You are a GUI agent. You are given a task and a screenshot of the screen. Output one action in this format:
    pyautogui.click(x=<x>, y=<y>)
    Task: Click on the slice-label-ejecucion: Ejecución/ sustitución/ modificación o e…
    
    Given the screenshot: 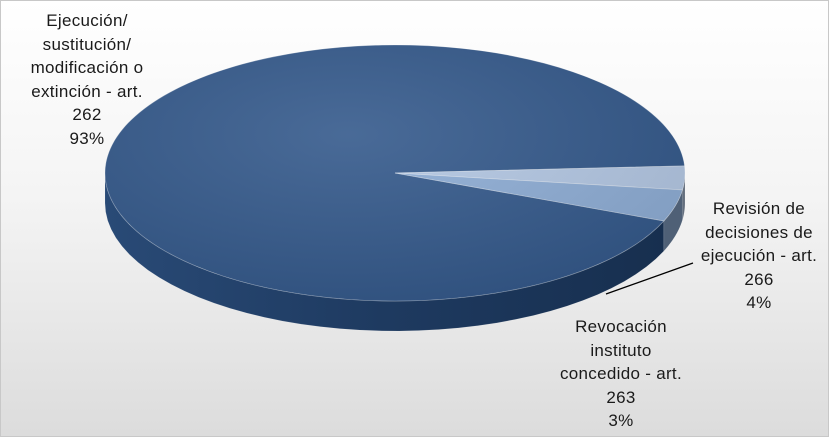 What is the action you would take?
    pyautogui.click(x=87, y=79)
    